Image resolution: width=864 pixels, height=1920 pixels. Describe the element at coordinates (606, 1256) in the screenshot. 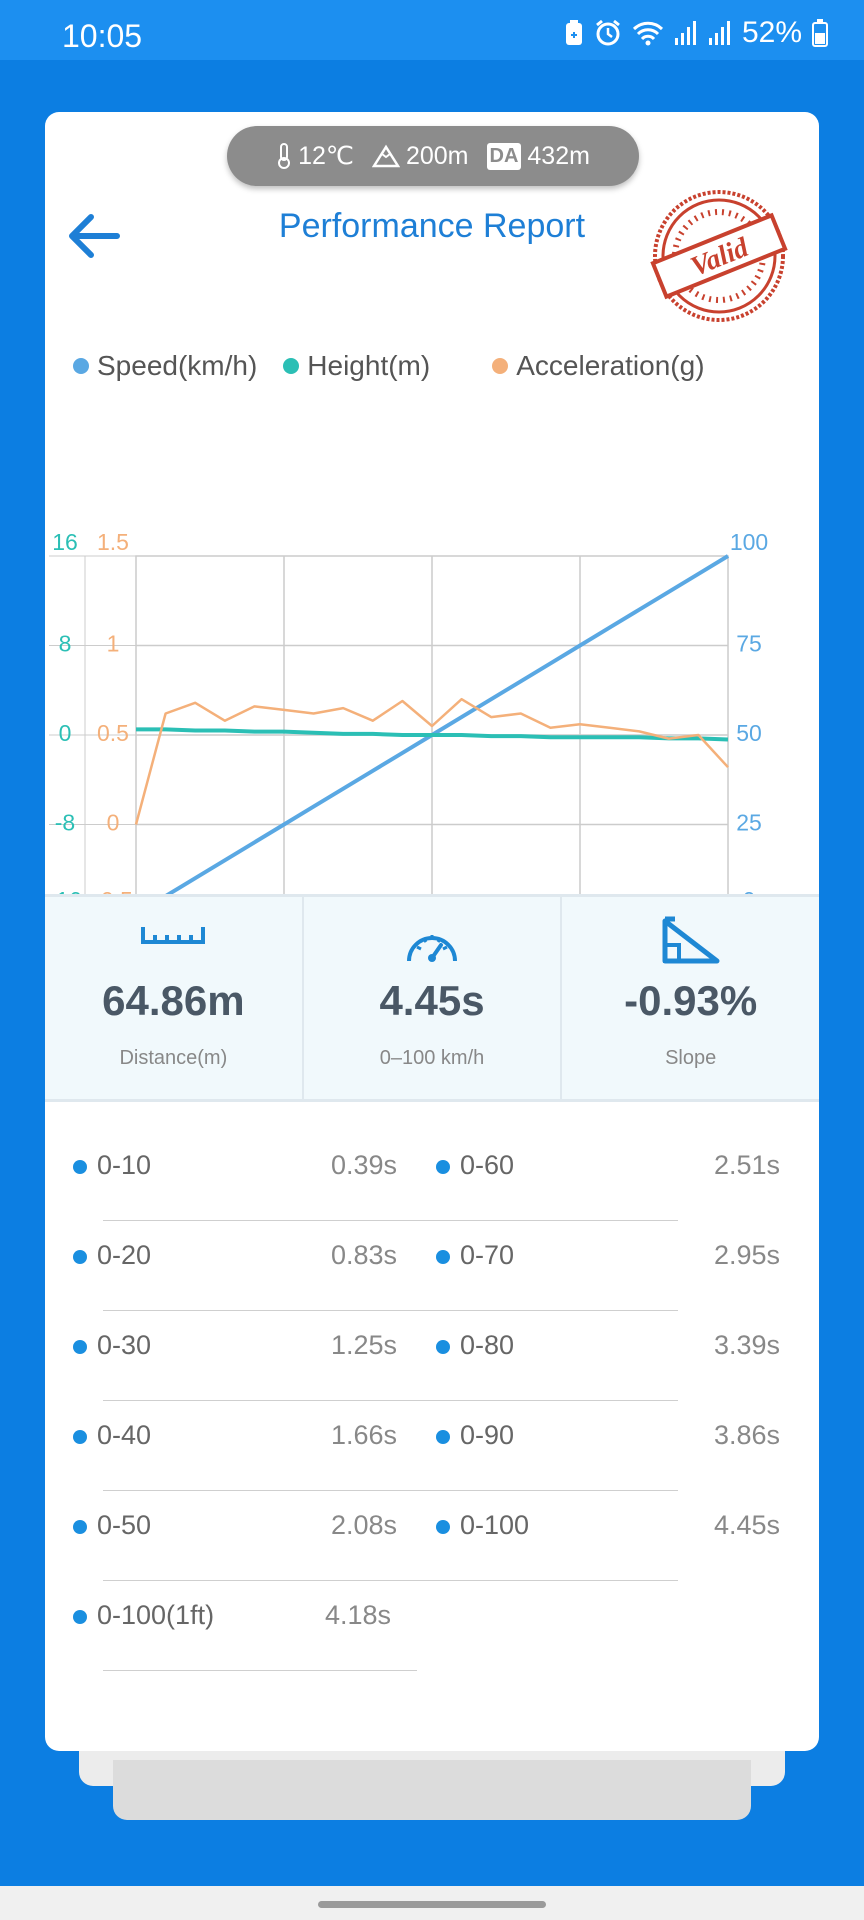

I see `time-row-0-70: 0-70 2.95s` at that location.